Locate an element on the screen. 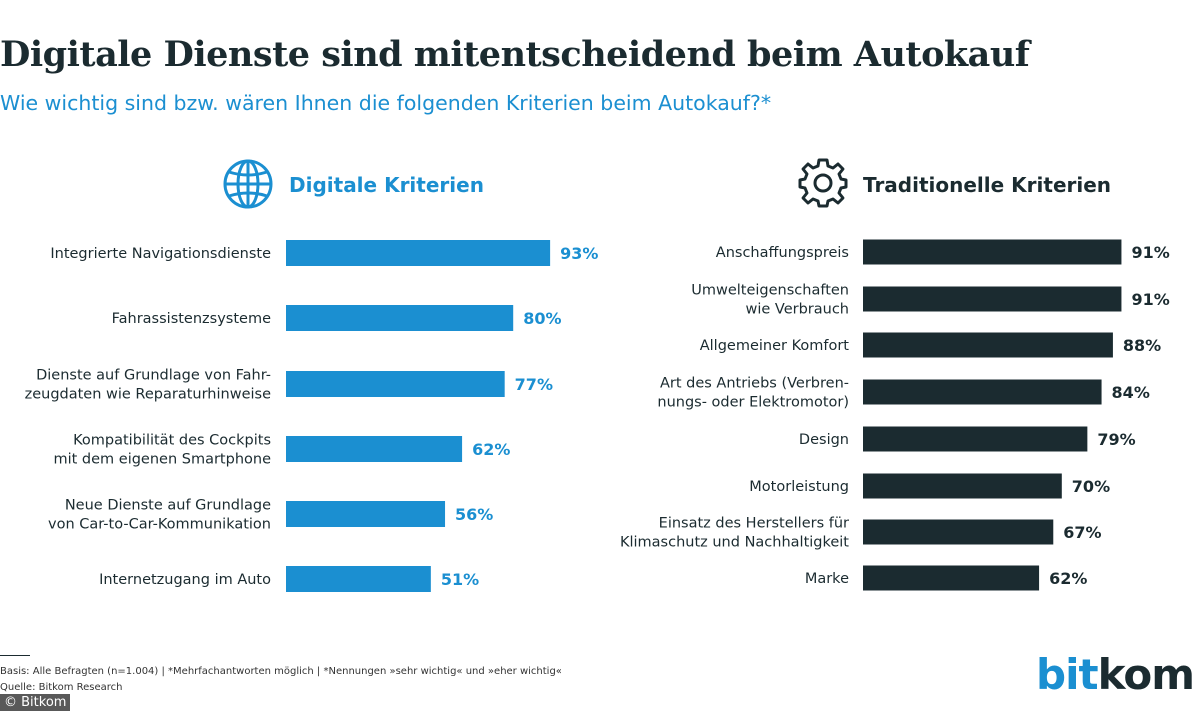 The height and width of the screenshot is (720, 1200). logo-part-kom: kom is located at coordinates (1146, 674).